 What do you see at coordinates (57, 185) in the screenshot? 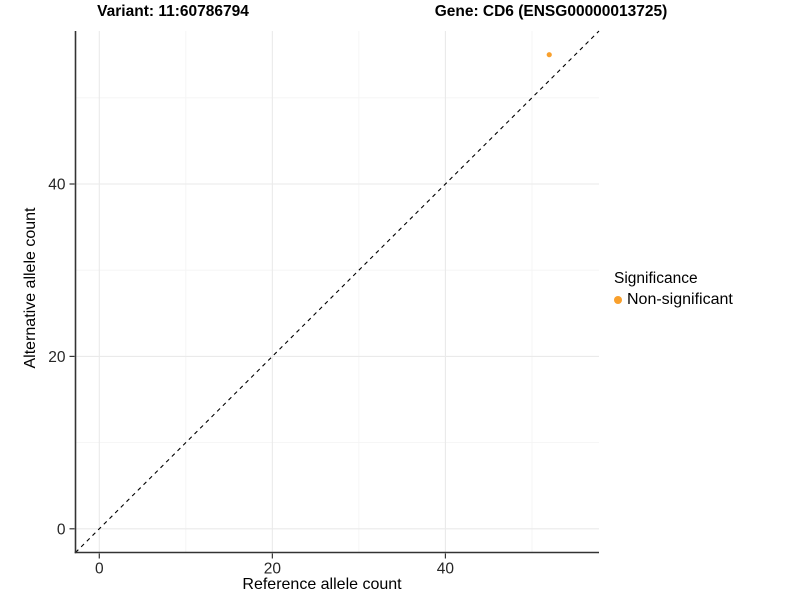
I see `y-tick-label: 40` at bounding box center [57, 185].